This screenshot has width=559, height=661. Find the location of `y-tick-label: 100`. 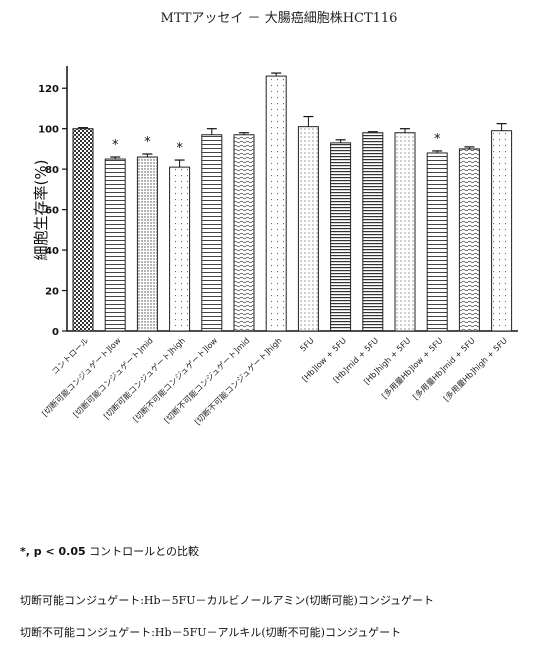

y-tick-label: 100 is located at coordinates (48, 130).